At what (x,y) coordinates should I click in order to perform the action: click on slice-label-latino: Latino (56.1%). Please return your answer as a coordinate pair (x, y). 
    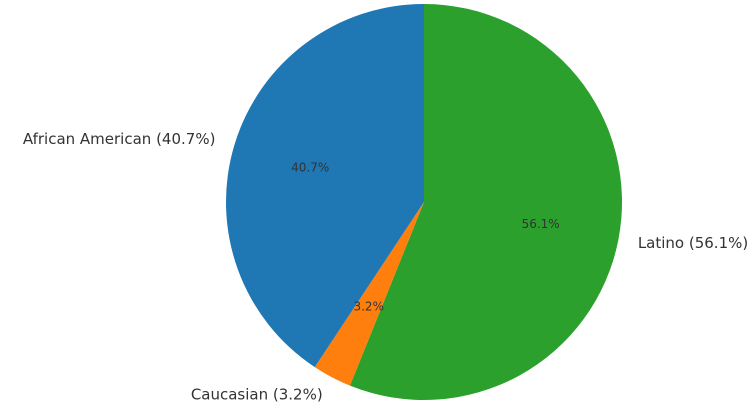
    Looking at the image, I should click on (693, 243).